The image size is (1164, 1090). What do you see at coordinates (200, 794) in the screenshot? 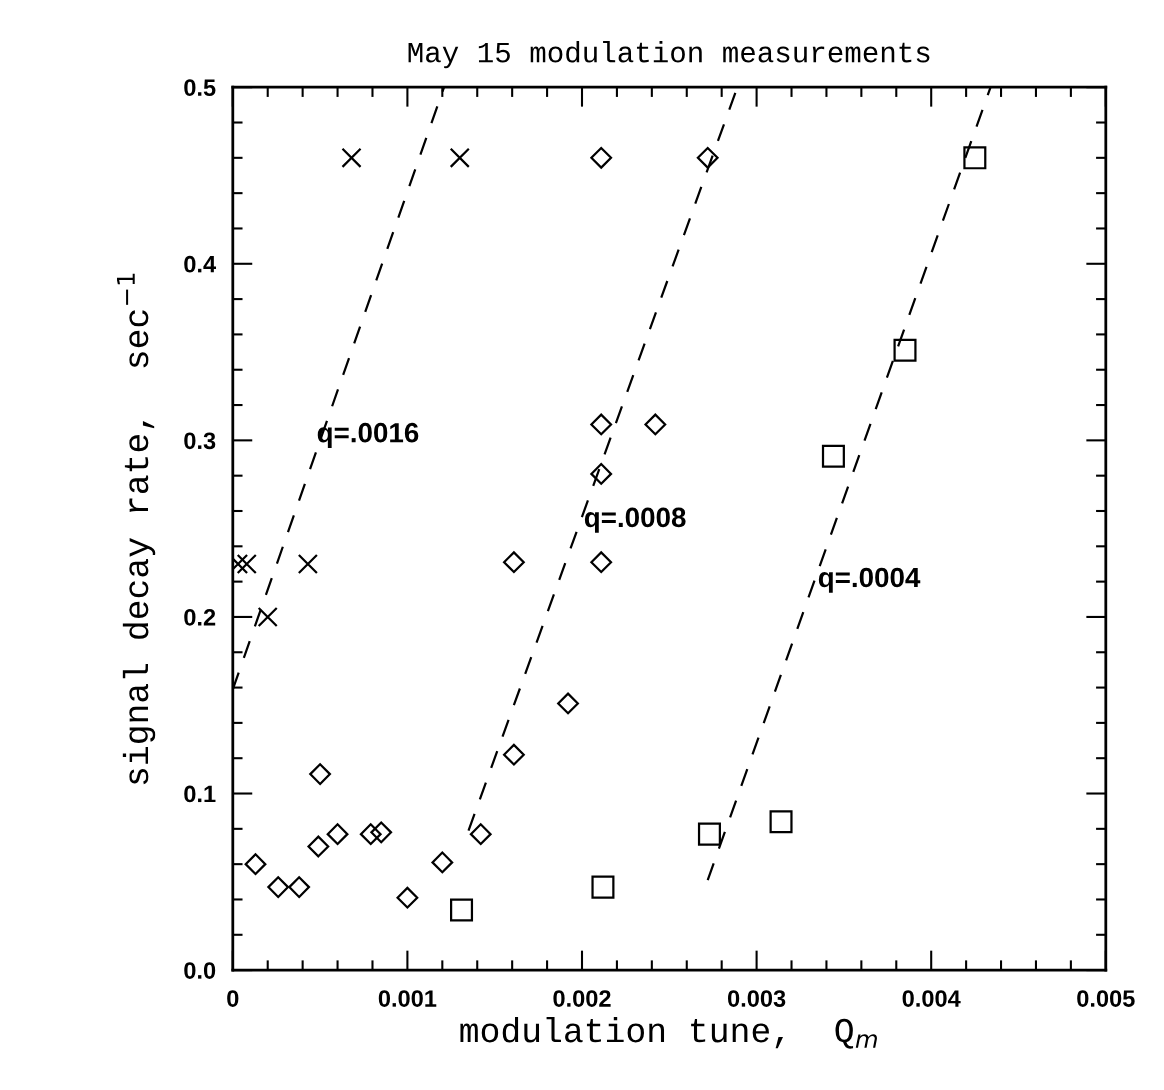
I see `y-tick-label: 0.1` at bounding box center [200, 794].